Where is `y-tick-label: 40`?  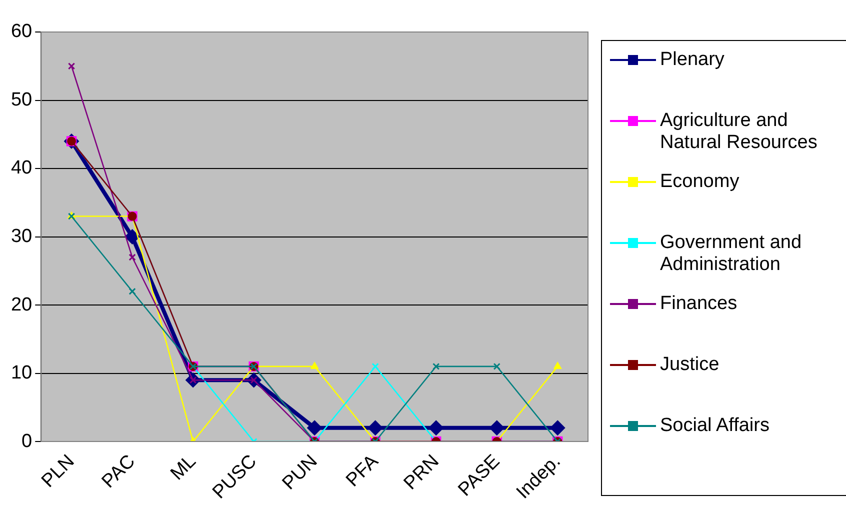 y-tick-label: 40 is located at coordinates (21, 168).